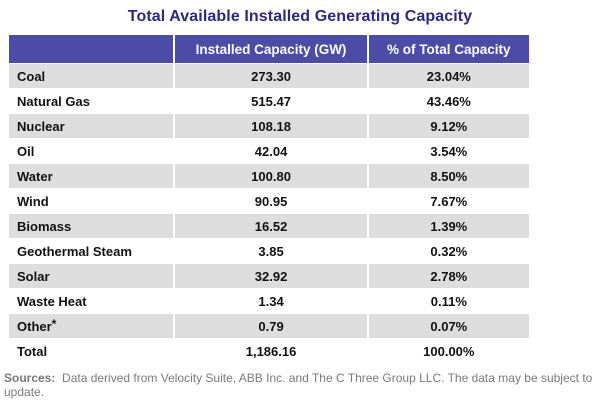 This screenshot has width=600, height=406. I want to click on row-percent: 9.12%, so click(448, 126).